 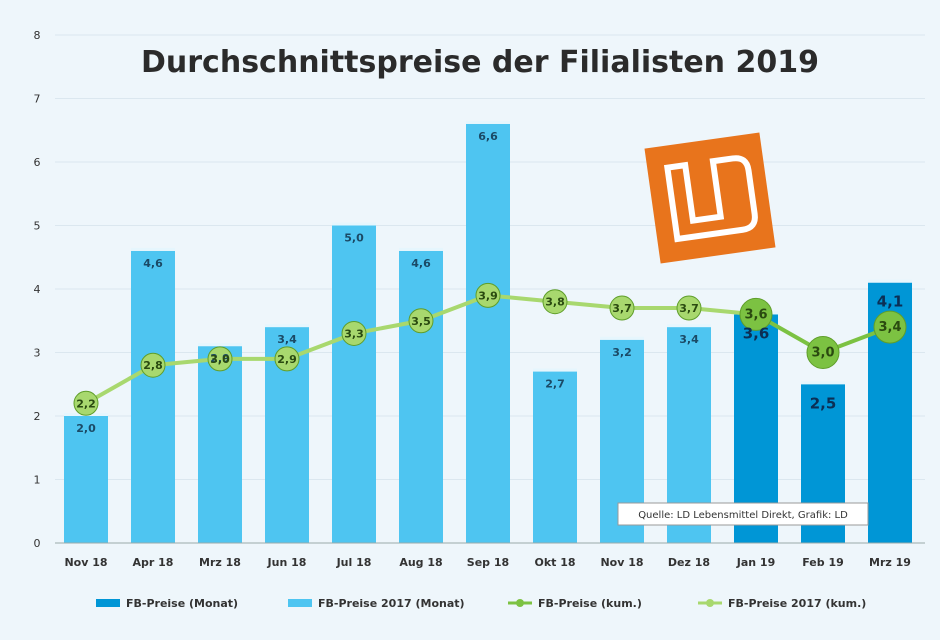 I want to click on y-tick-label: 7, so click(x=37, y=99).